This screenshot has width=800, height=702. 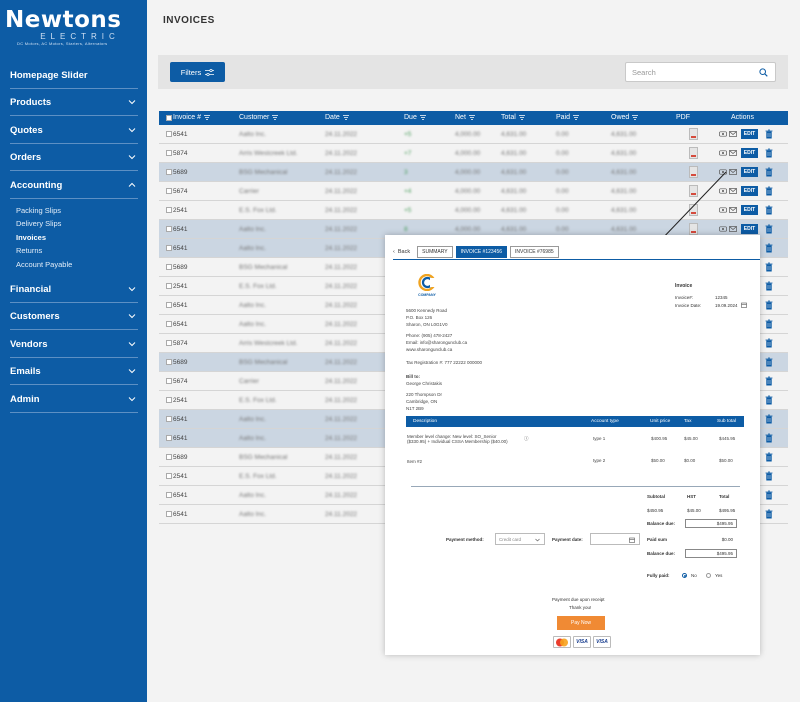 I want to click on sidebar-item-orders: Orders, so click(x=74, y=157).